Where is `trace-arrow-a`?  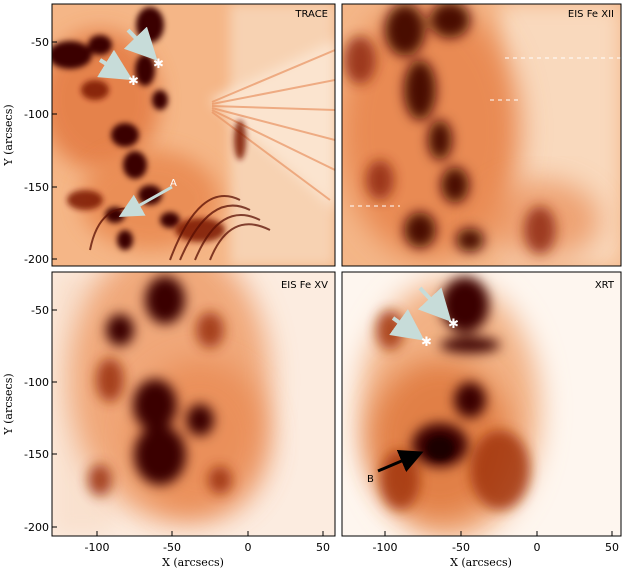 trace-arrow-a is located at coordinates (145, 201).